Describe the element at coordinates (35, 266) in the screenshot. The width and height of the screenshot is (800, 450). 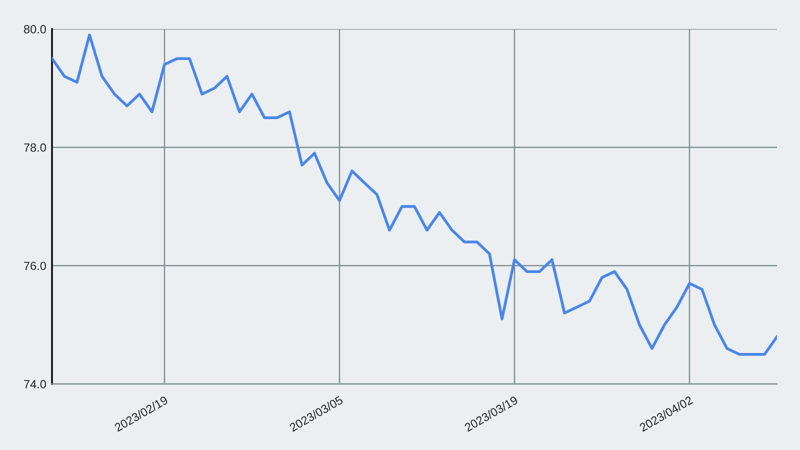
I see `y-tick-label: 76.0` at that location.